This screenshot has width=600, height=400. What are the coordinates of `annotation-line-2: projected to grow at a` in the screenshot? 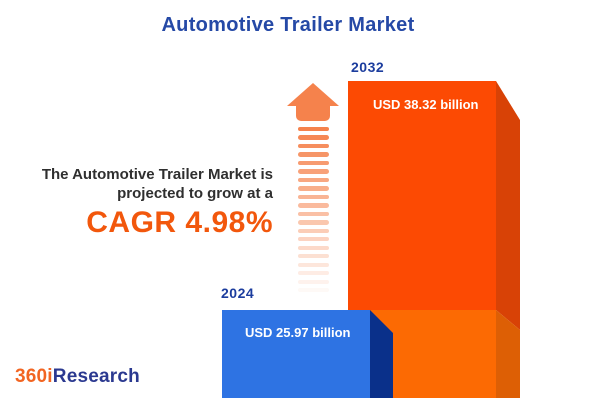 It's located at (195, 193).